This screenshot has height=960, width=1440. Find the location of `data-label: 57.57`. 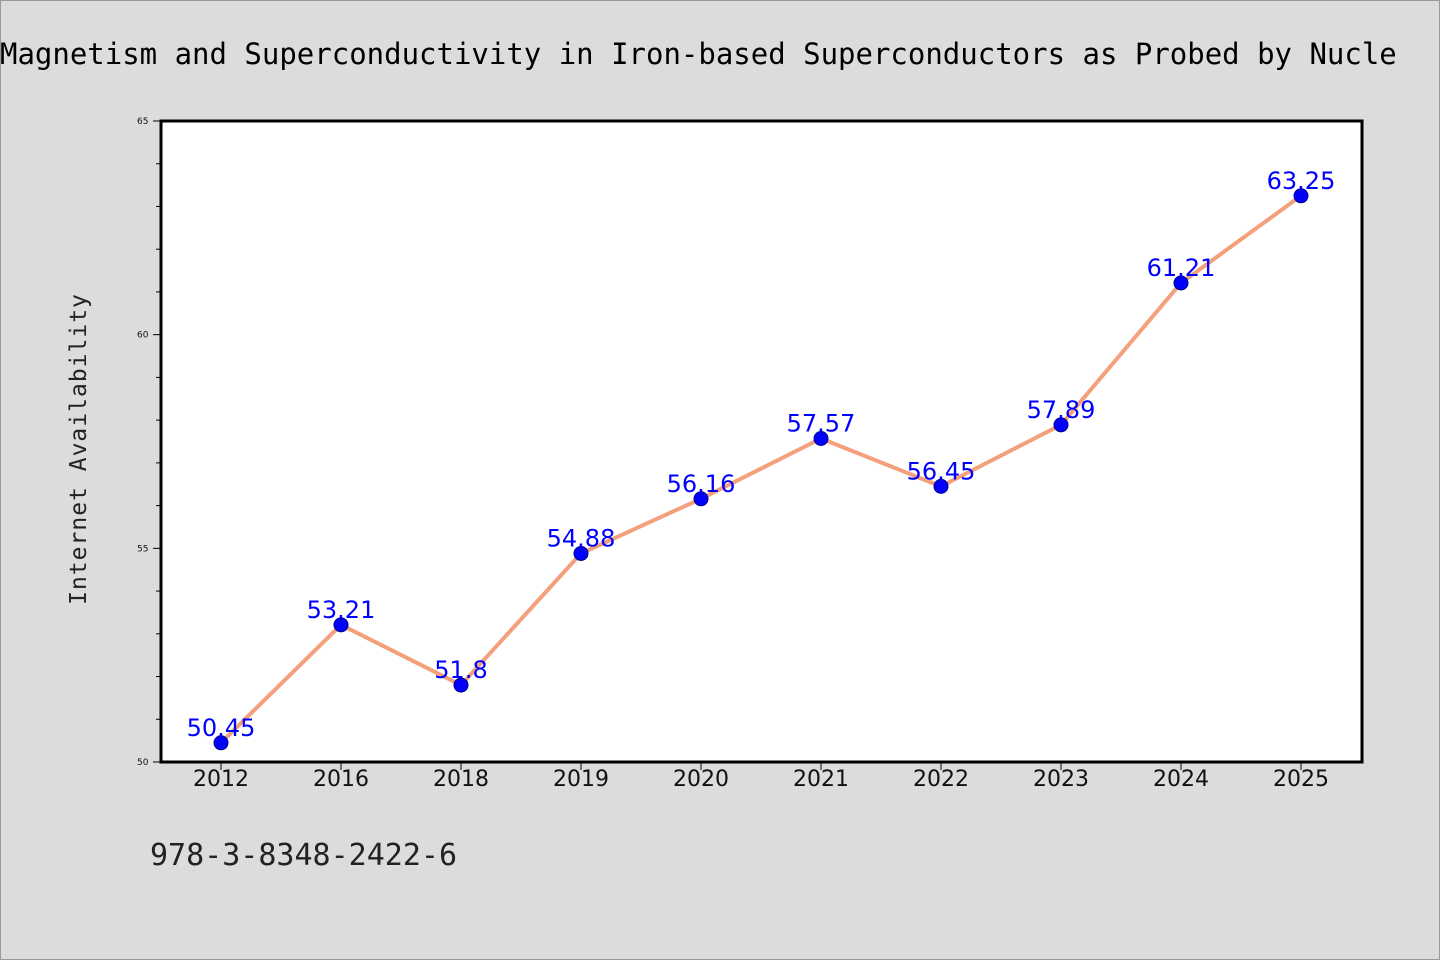

data-label: 57.57 is located at coordinates (821, 424).